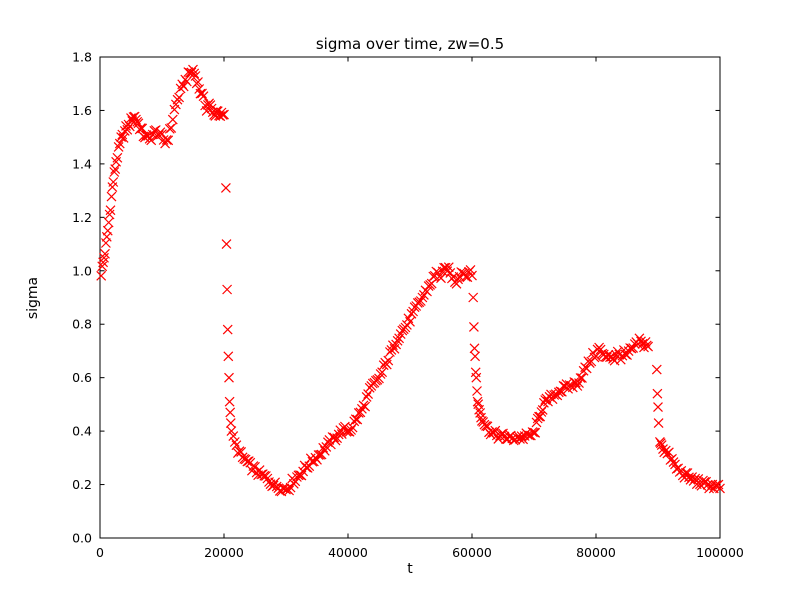 Image resolution: width=800 pixels, height=600 pixels. Describe the element at coordinates (596, 552) in the screenshot. I see `x-tick-label: 80000` at that location.